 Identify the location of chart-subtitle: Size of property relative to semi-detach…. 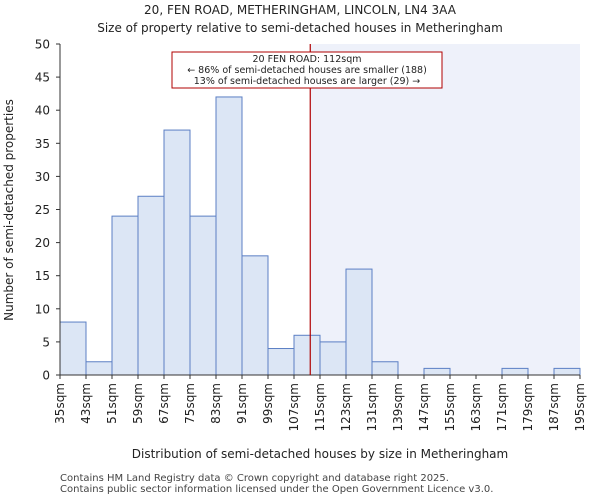
(300, 28).